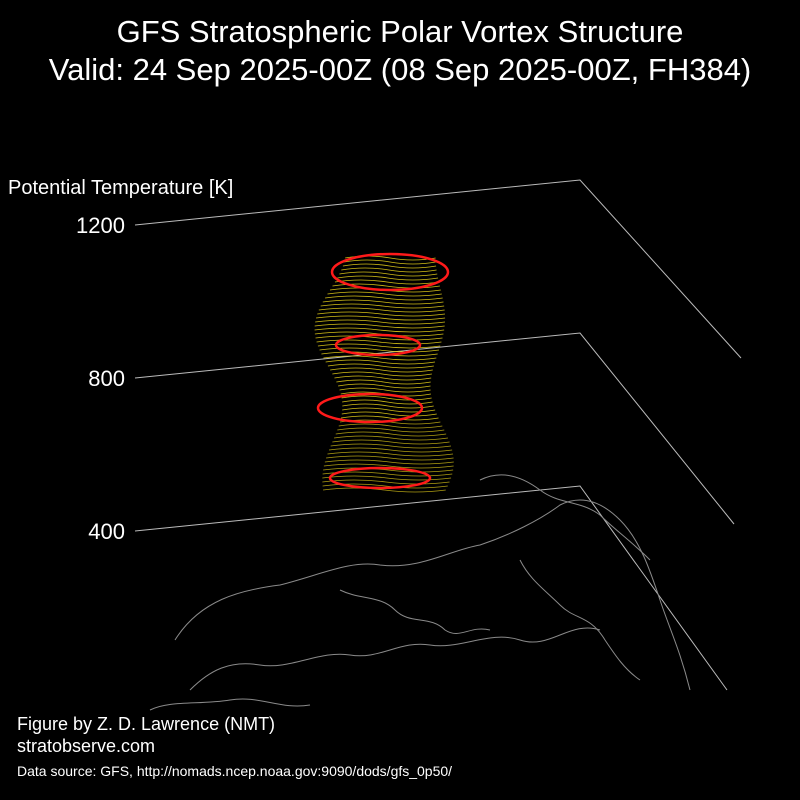 The width and height of the screenshot is (800, 800). I want to click on website: stratobserve.com, so click(86, 746).